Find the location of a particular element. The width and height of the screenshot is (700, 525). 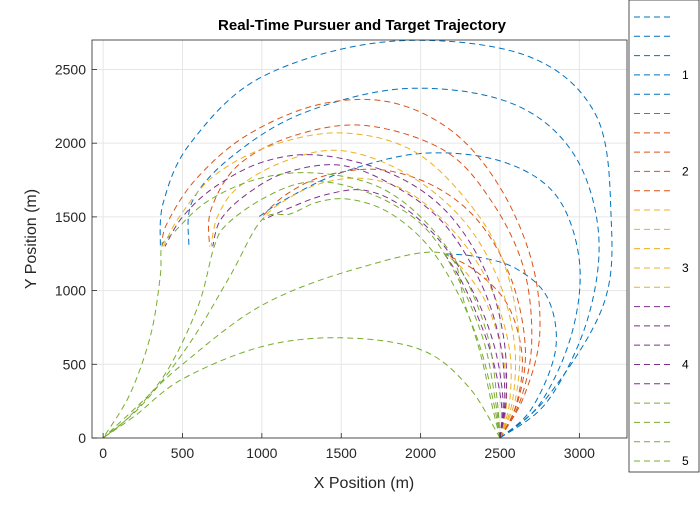

x-tick-label: 0 is located at coordinates (103, 453).